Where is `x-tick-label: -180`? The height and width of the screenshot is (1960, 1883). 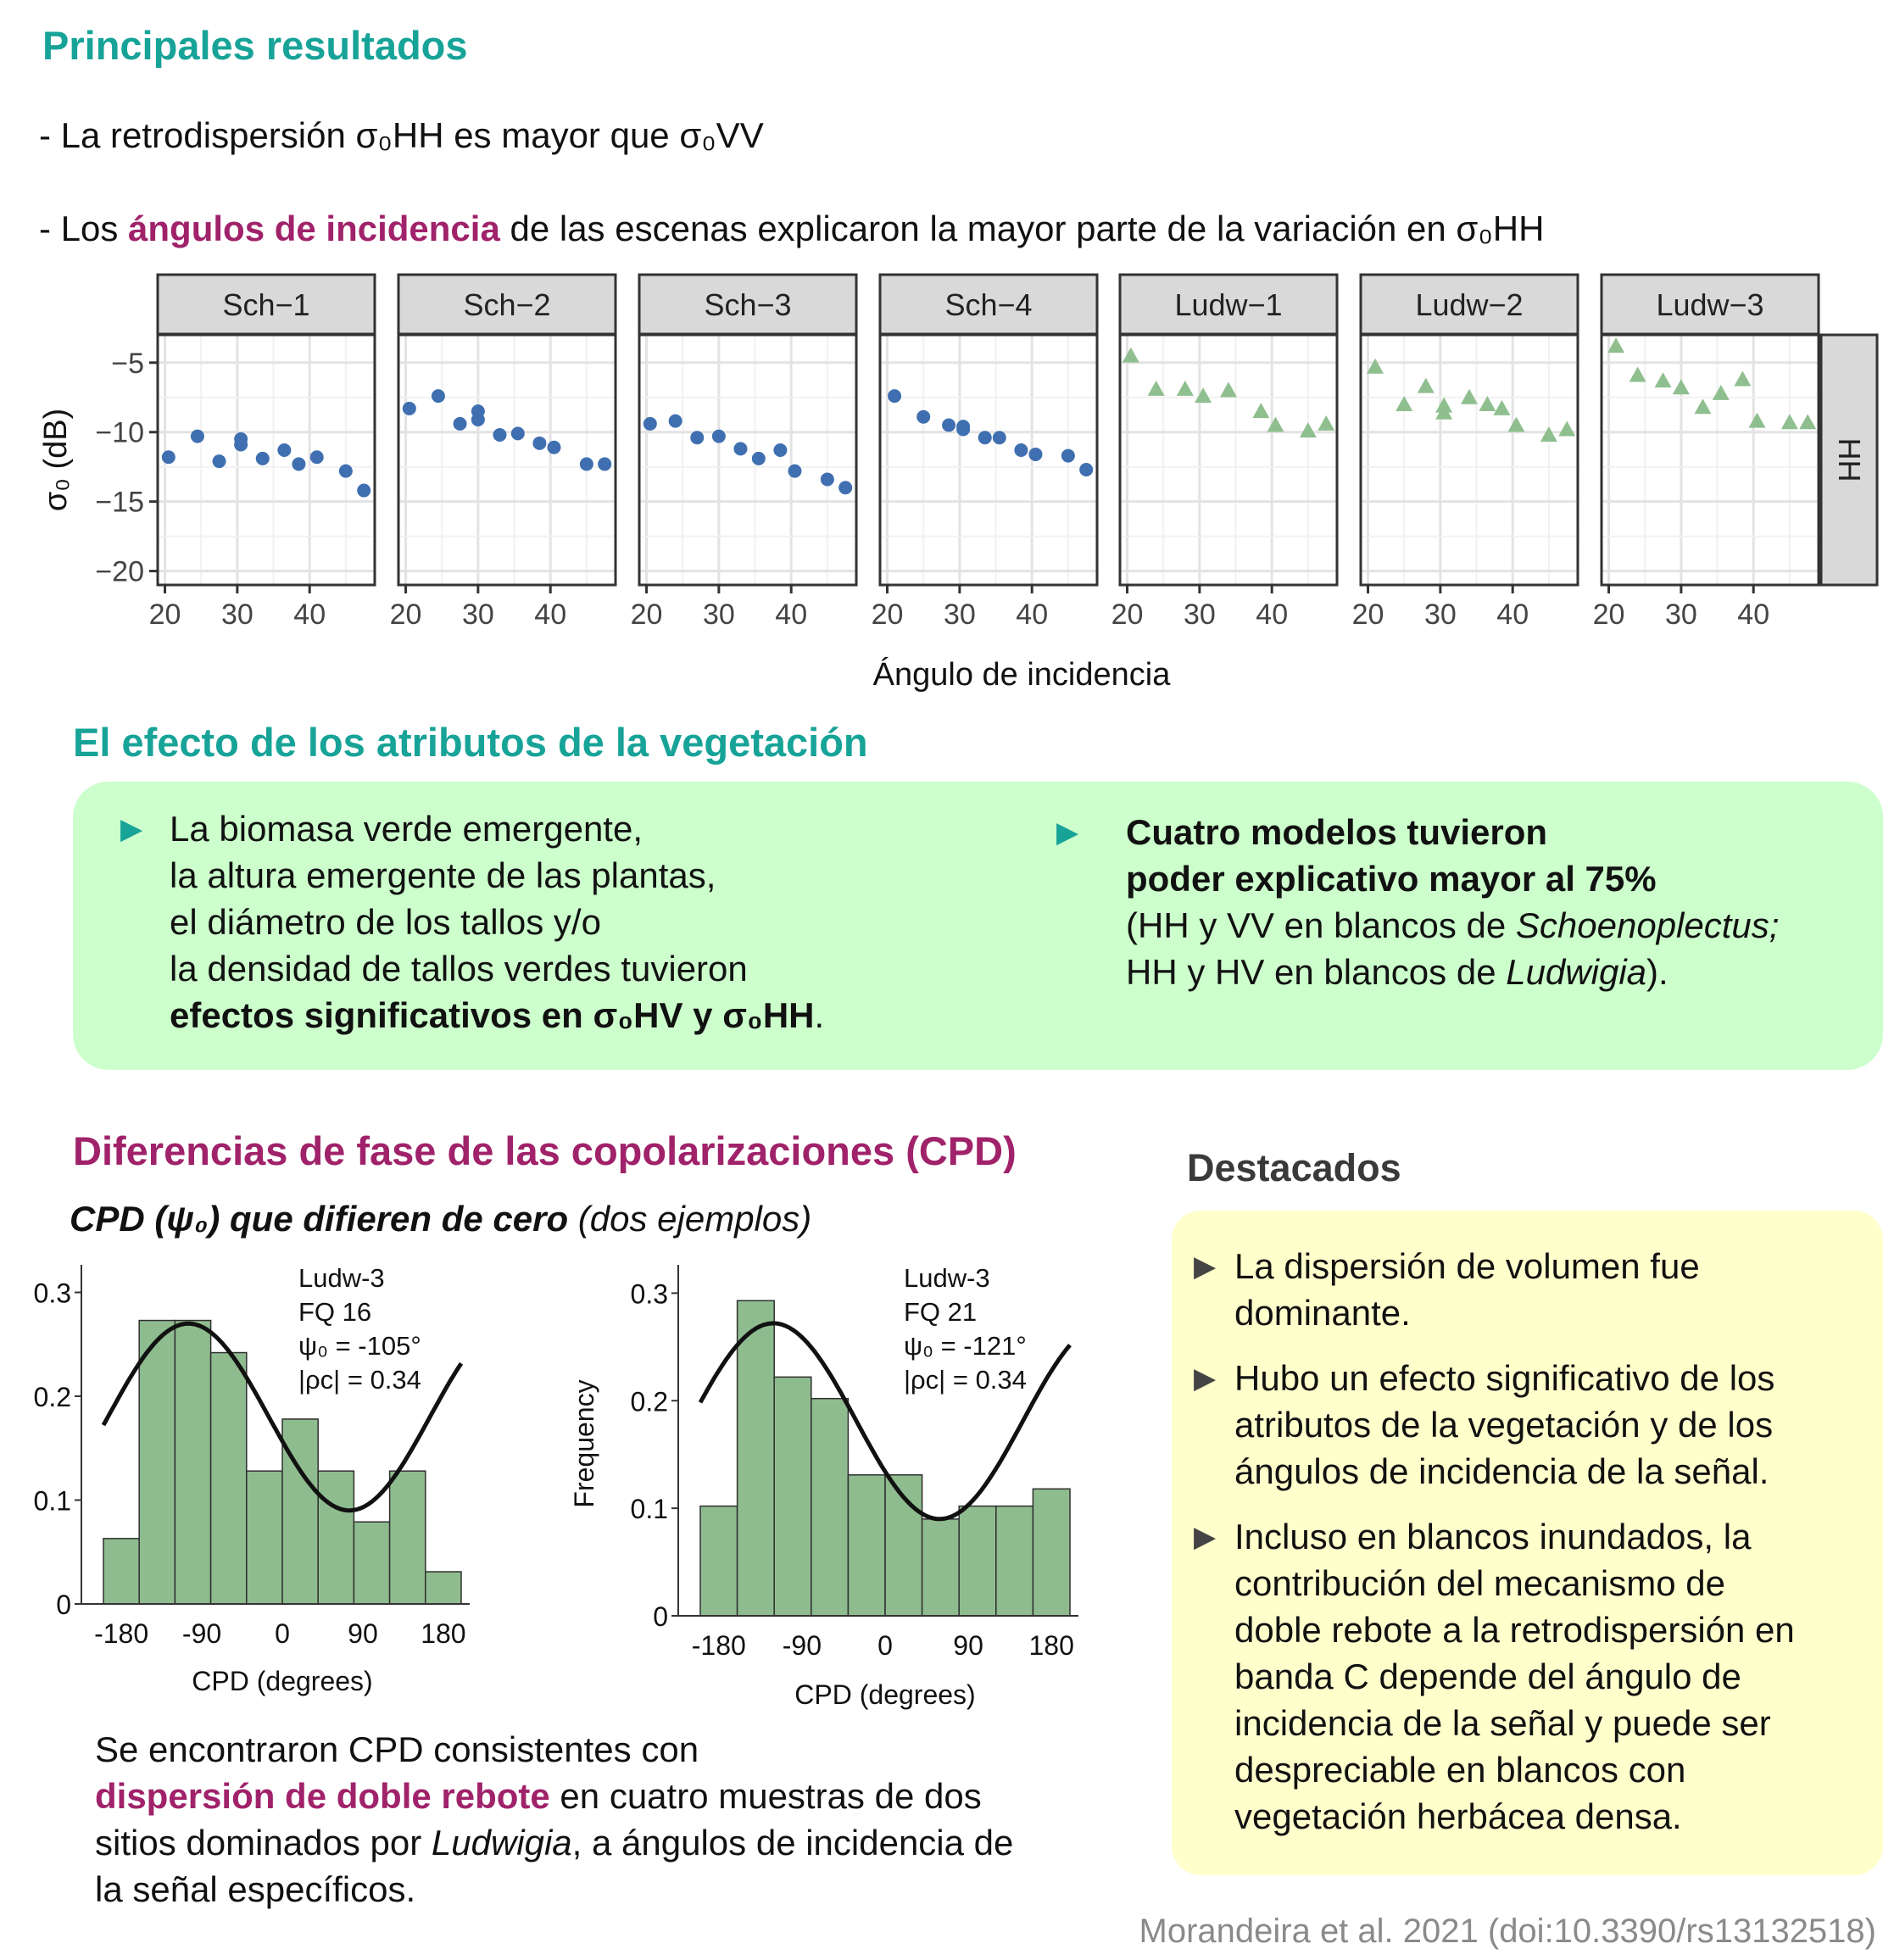 x-tick-label: -180 is located at coordinates (121, 1633).